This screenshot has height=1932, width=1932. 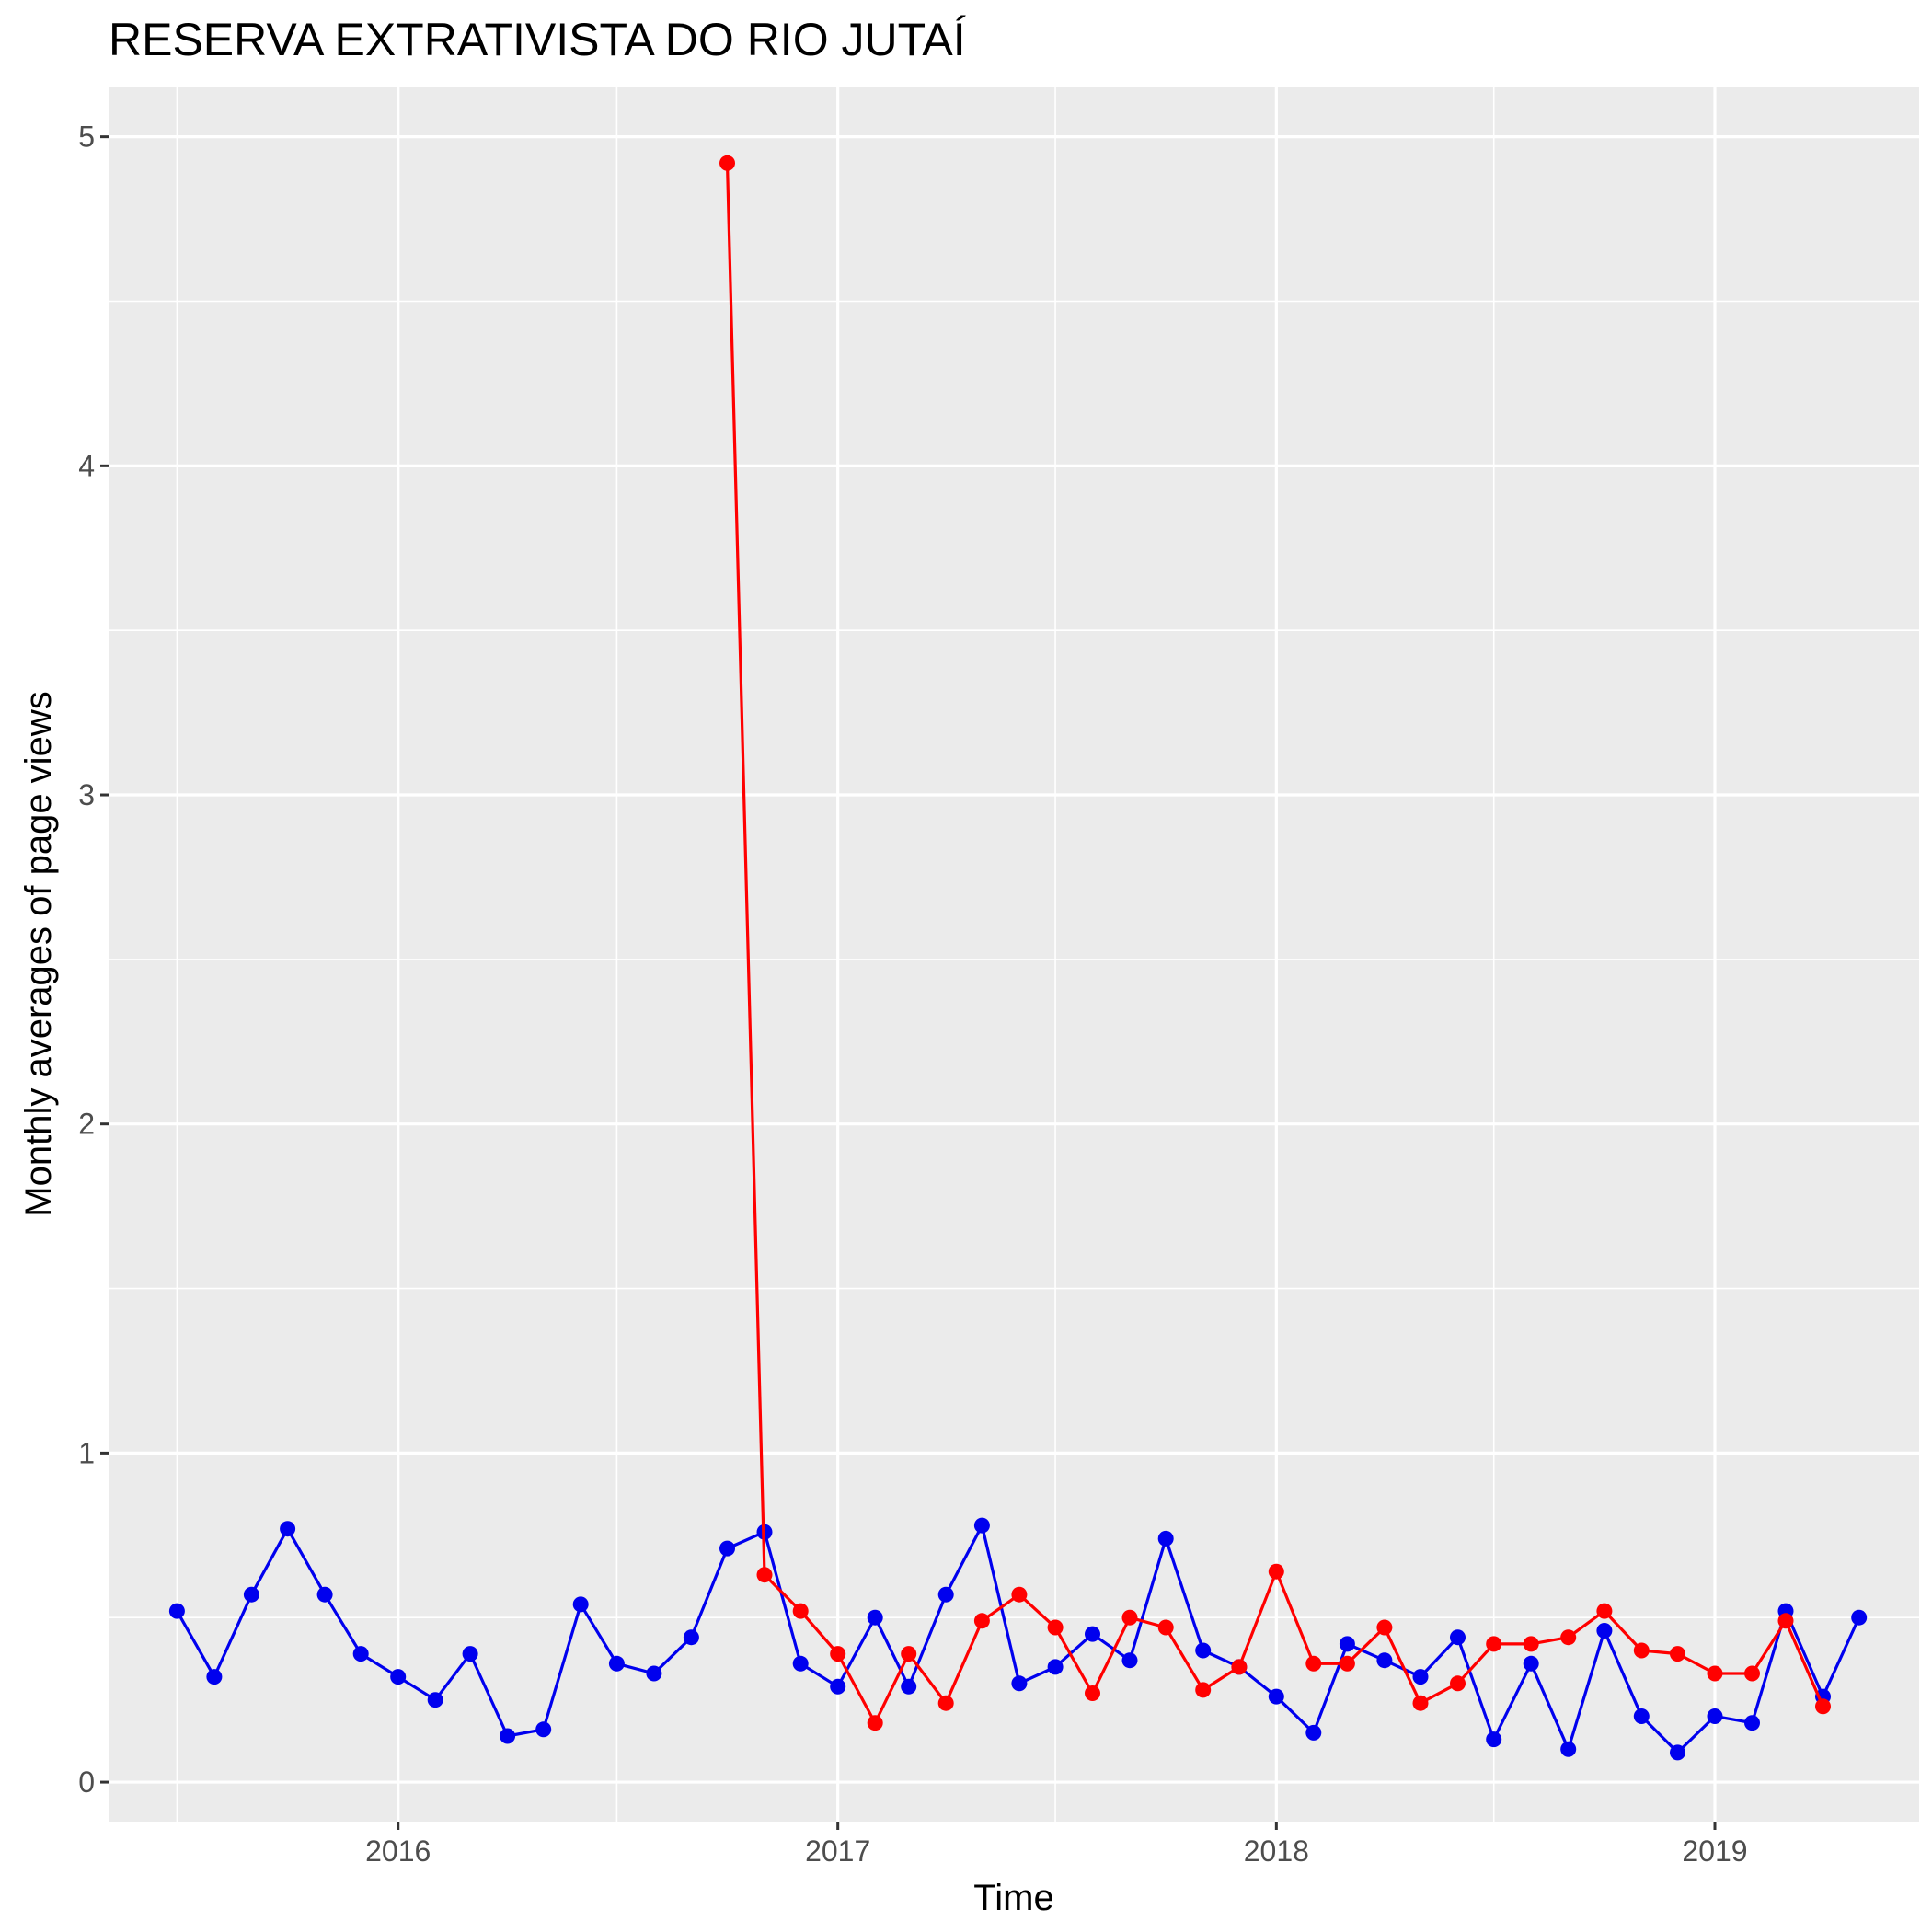 What do you see at coordinates (93, 960) in the screenshot?
I see `y-axis: 0 1 2 3 4 5` at bounding box center [93, 960].